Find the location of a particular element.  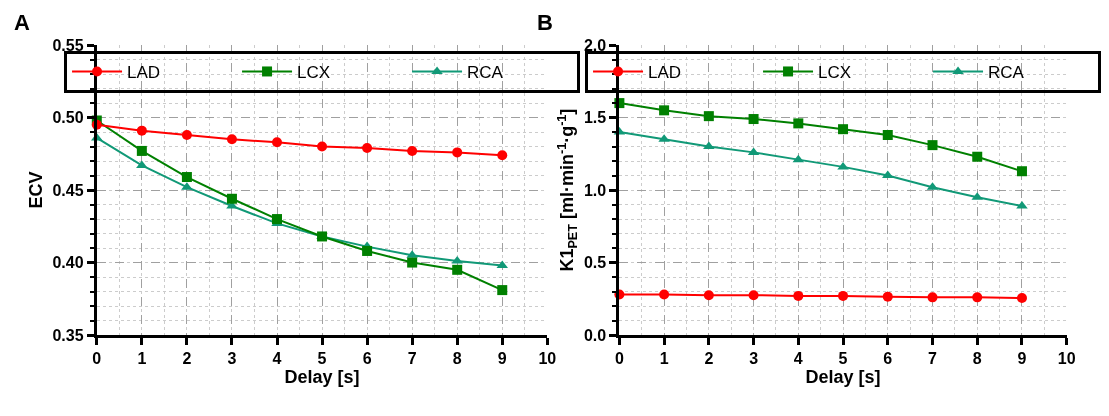

y-tick-label: 1.5 is located at coordinates (595, 118).